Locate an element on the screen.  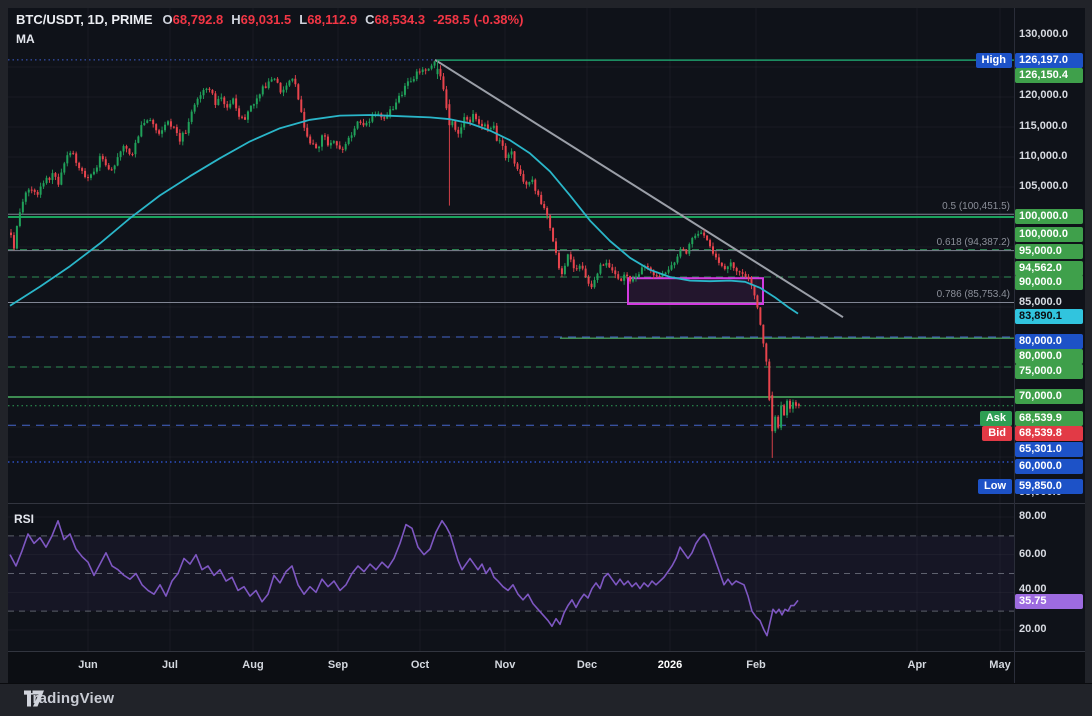
rsi-axis-label: 80.00 is located at coordinates (1033, 516).